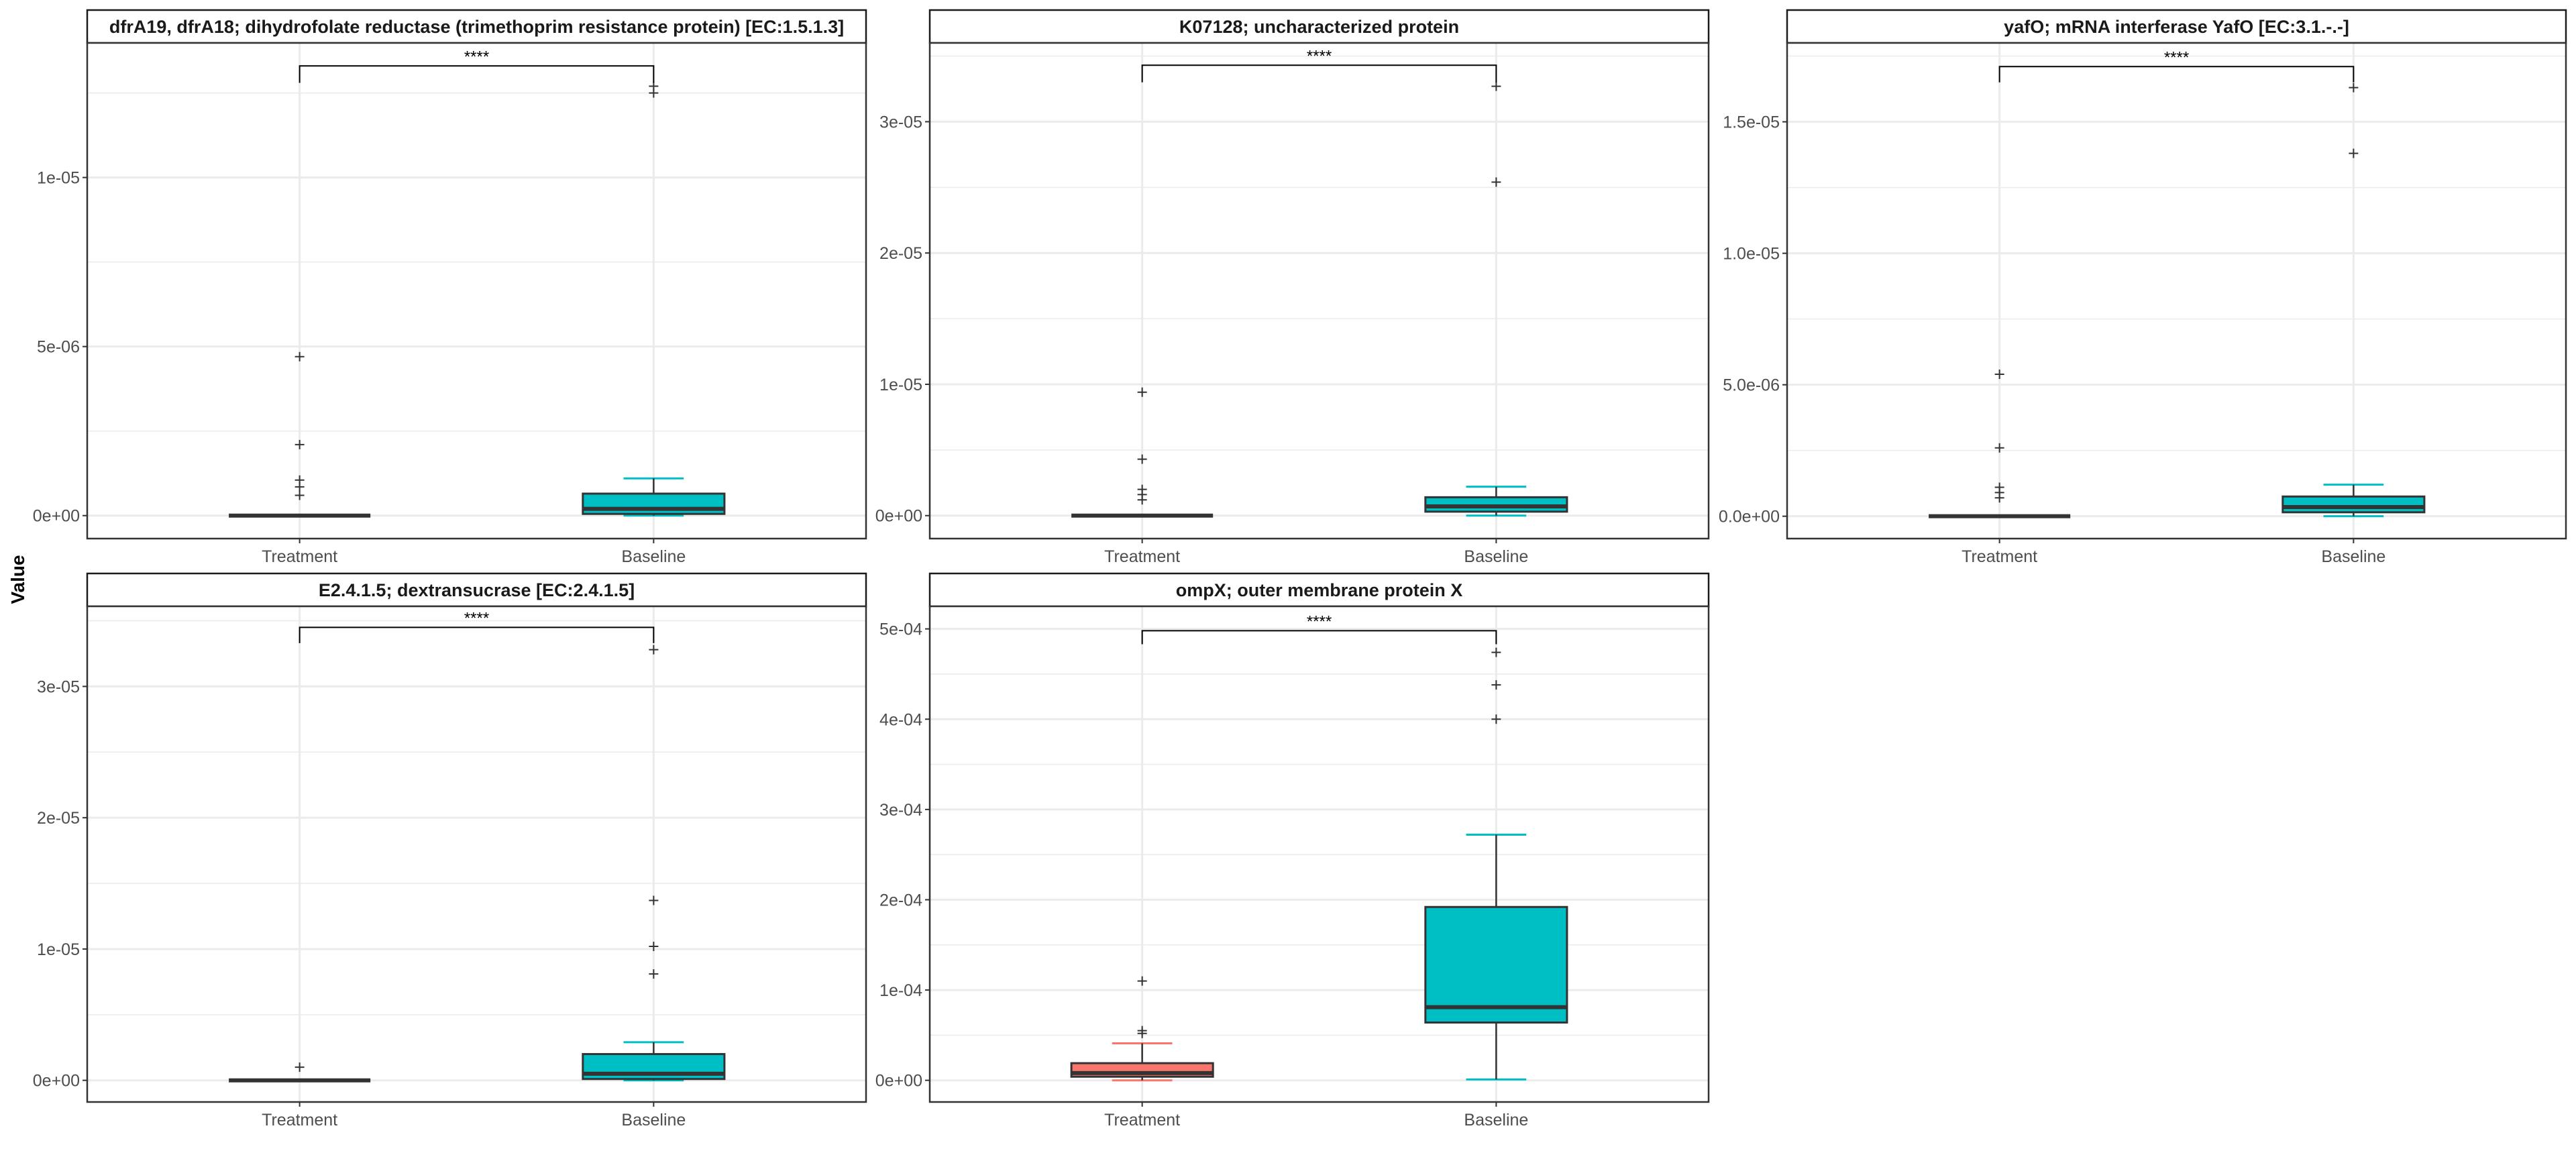 The width and height of the screenshot is (2576, 1159). What do you see at coordinates (900, 719) in the screenshot?
I see `y-tick-label: 4e-04` at bounding box center [900, 719].